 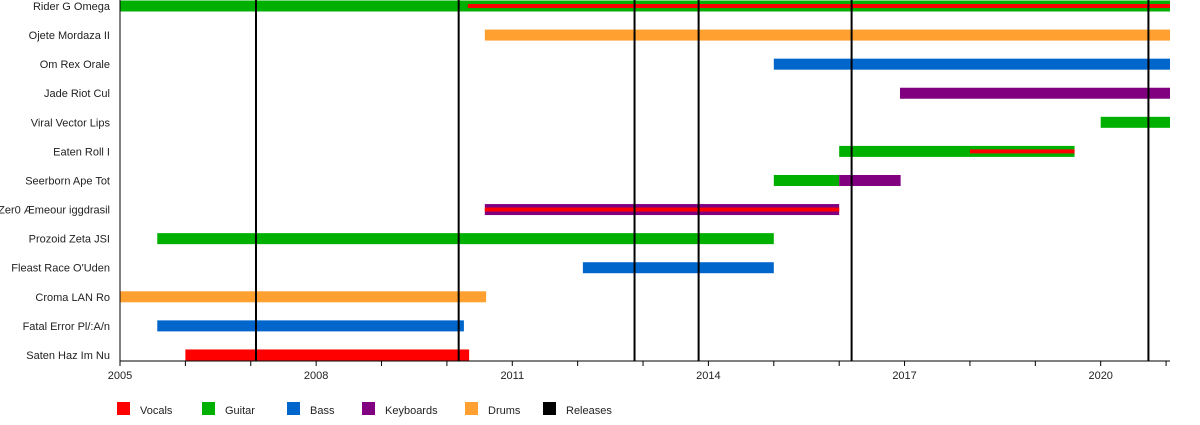 I want to click on x-tick-label: 2020, so click(x=1100, y=376).